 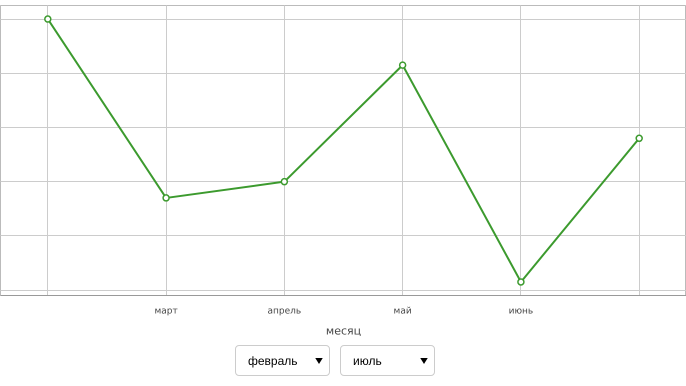 I want to click on x-tick-label: май, so click(x=403, y=311).